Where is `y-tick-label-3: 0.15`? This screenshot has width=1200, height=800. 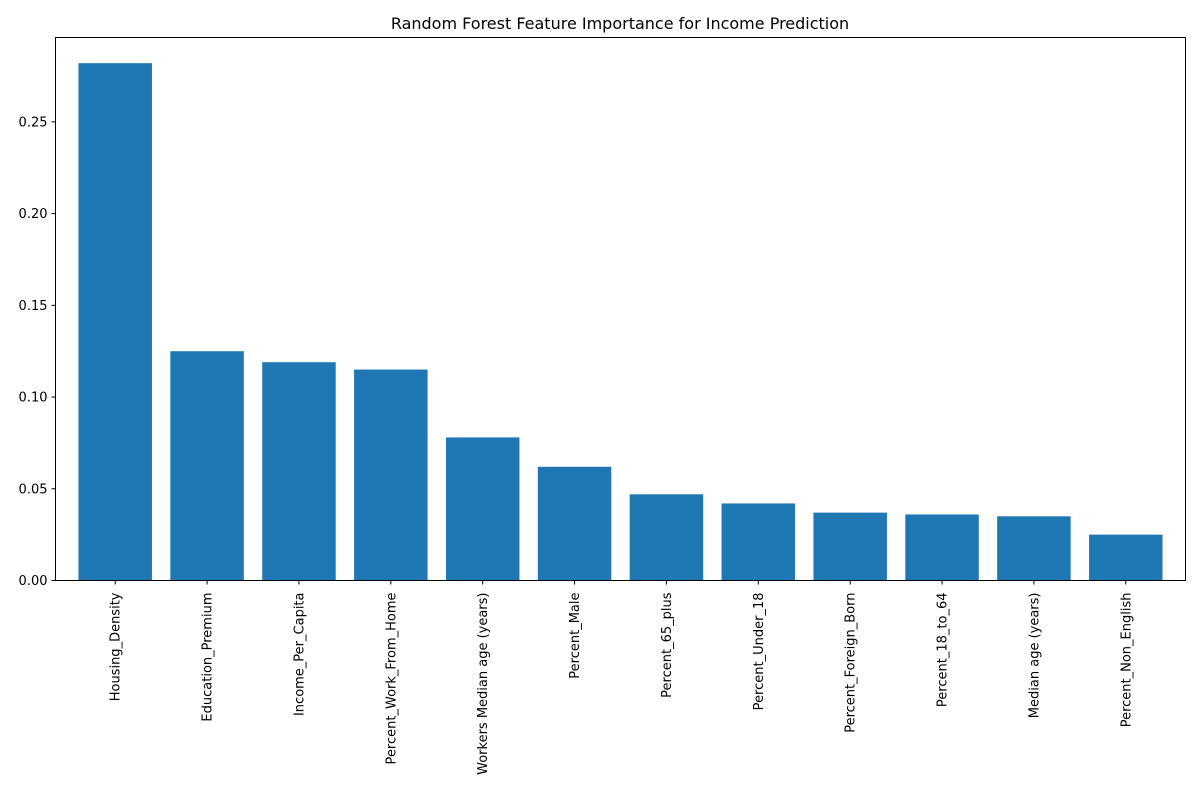
y-tick-label-3: 0.15 is located at coordinates (33, 306).